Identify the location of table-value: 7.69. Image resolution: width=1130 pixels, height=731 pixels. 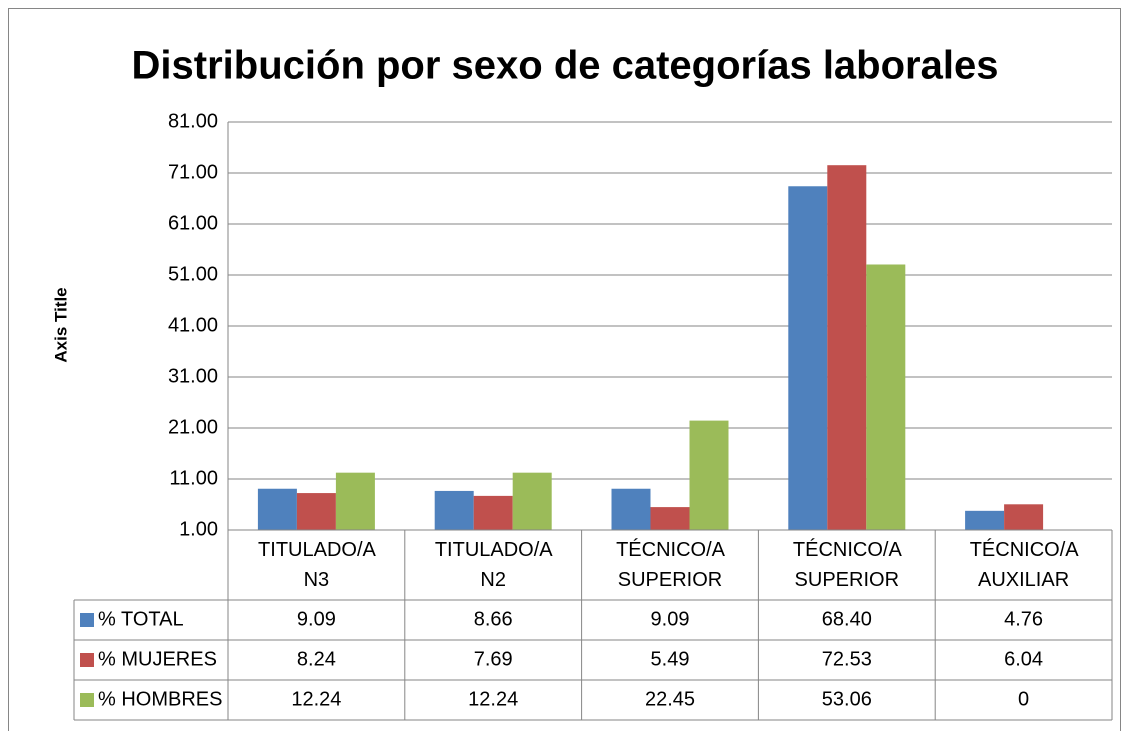
(493, 659).